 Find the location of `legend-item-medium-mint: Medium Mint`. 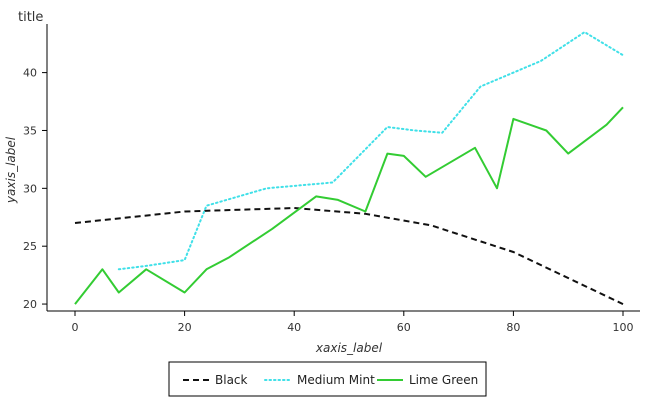

legend-item-medium-mint: Medium Mint is located at coordinates (319, 380).